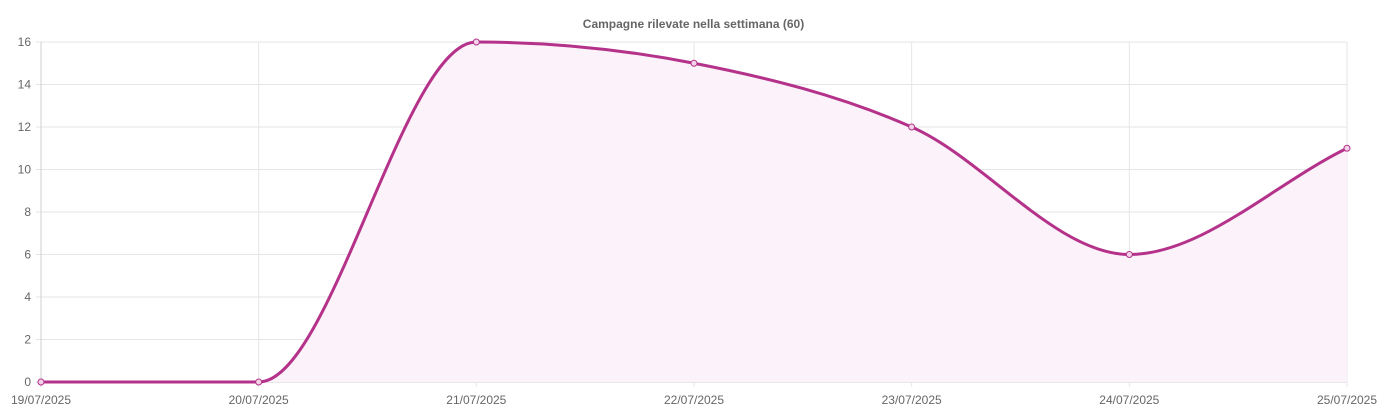  Describe the element at coordinates (693, 24) in the screenshot. I see `chart-title: Campagne rilevate nella settimana (60)` at that location.